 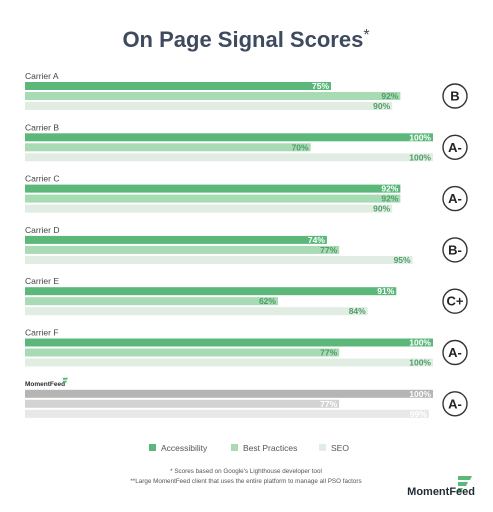 What do you see at coordinates (65, 380) in the screenshot?
I see `group-logo-icon` at bounding box center [65, 380].